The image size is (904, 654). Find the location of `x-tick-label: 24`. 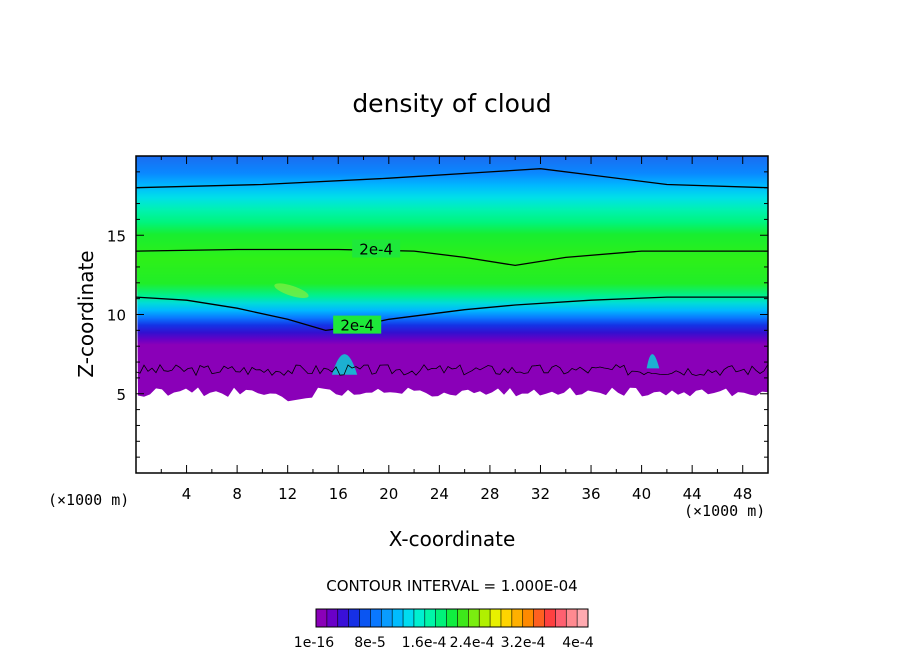

x-tick-label: 24 is located at coordinates (439, 494).